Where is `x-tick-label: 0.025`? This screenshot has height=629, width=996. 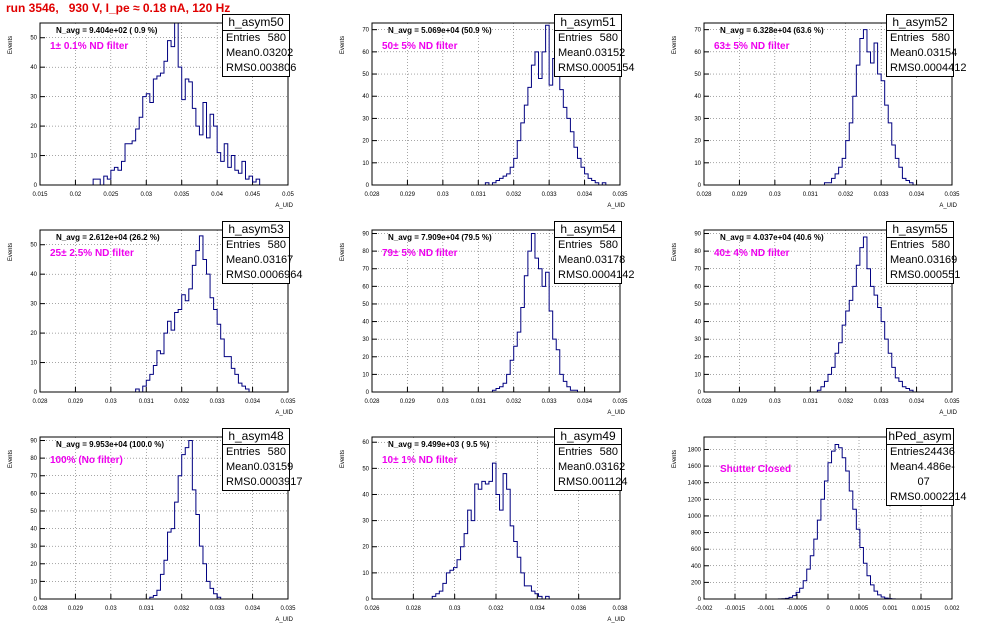 x-tick-label: 0.025 is located at coordinates (111, 195).